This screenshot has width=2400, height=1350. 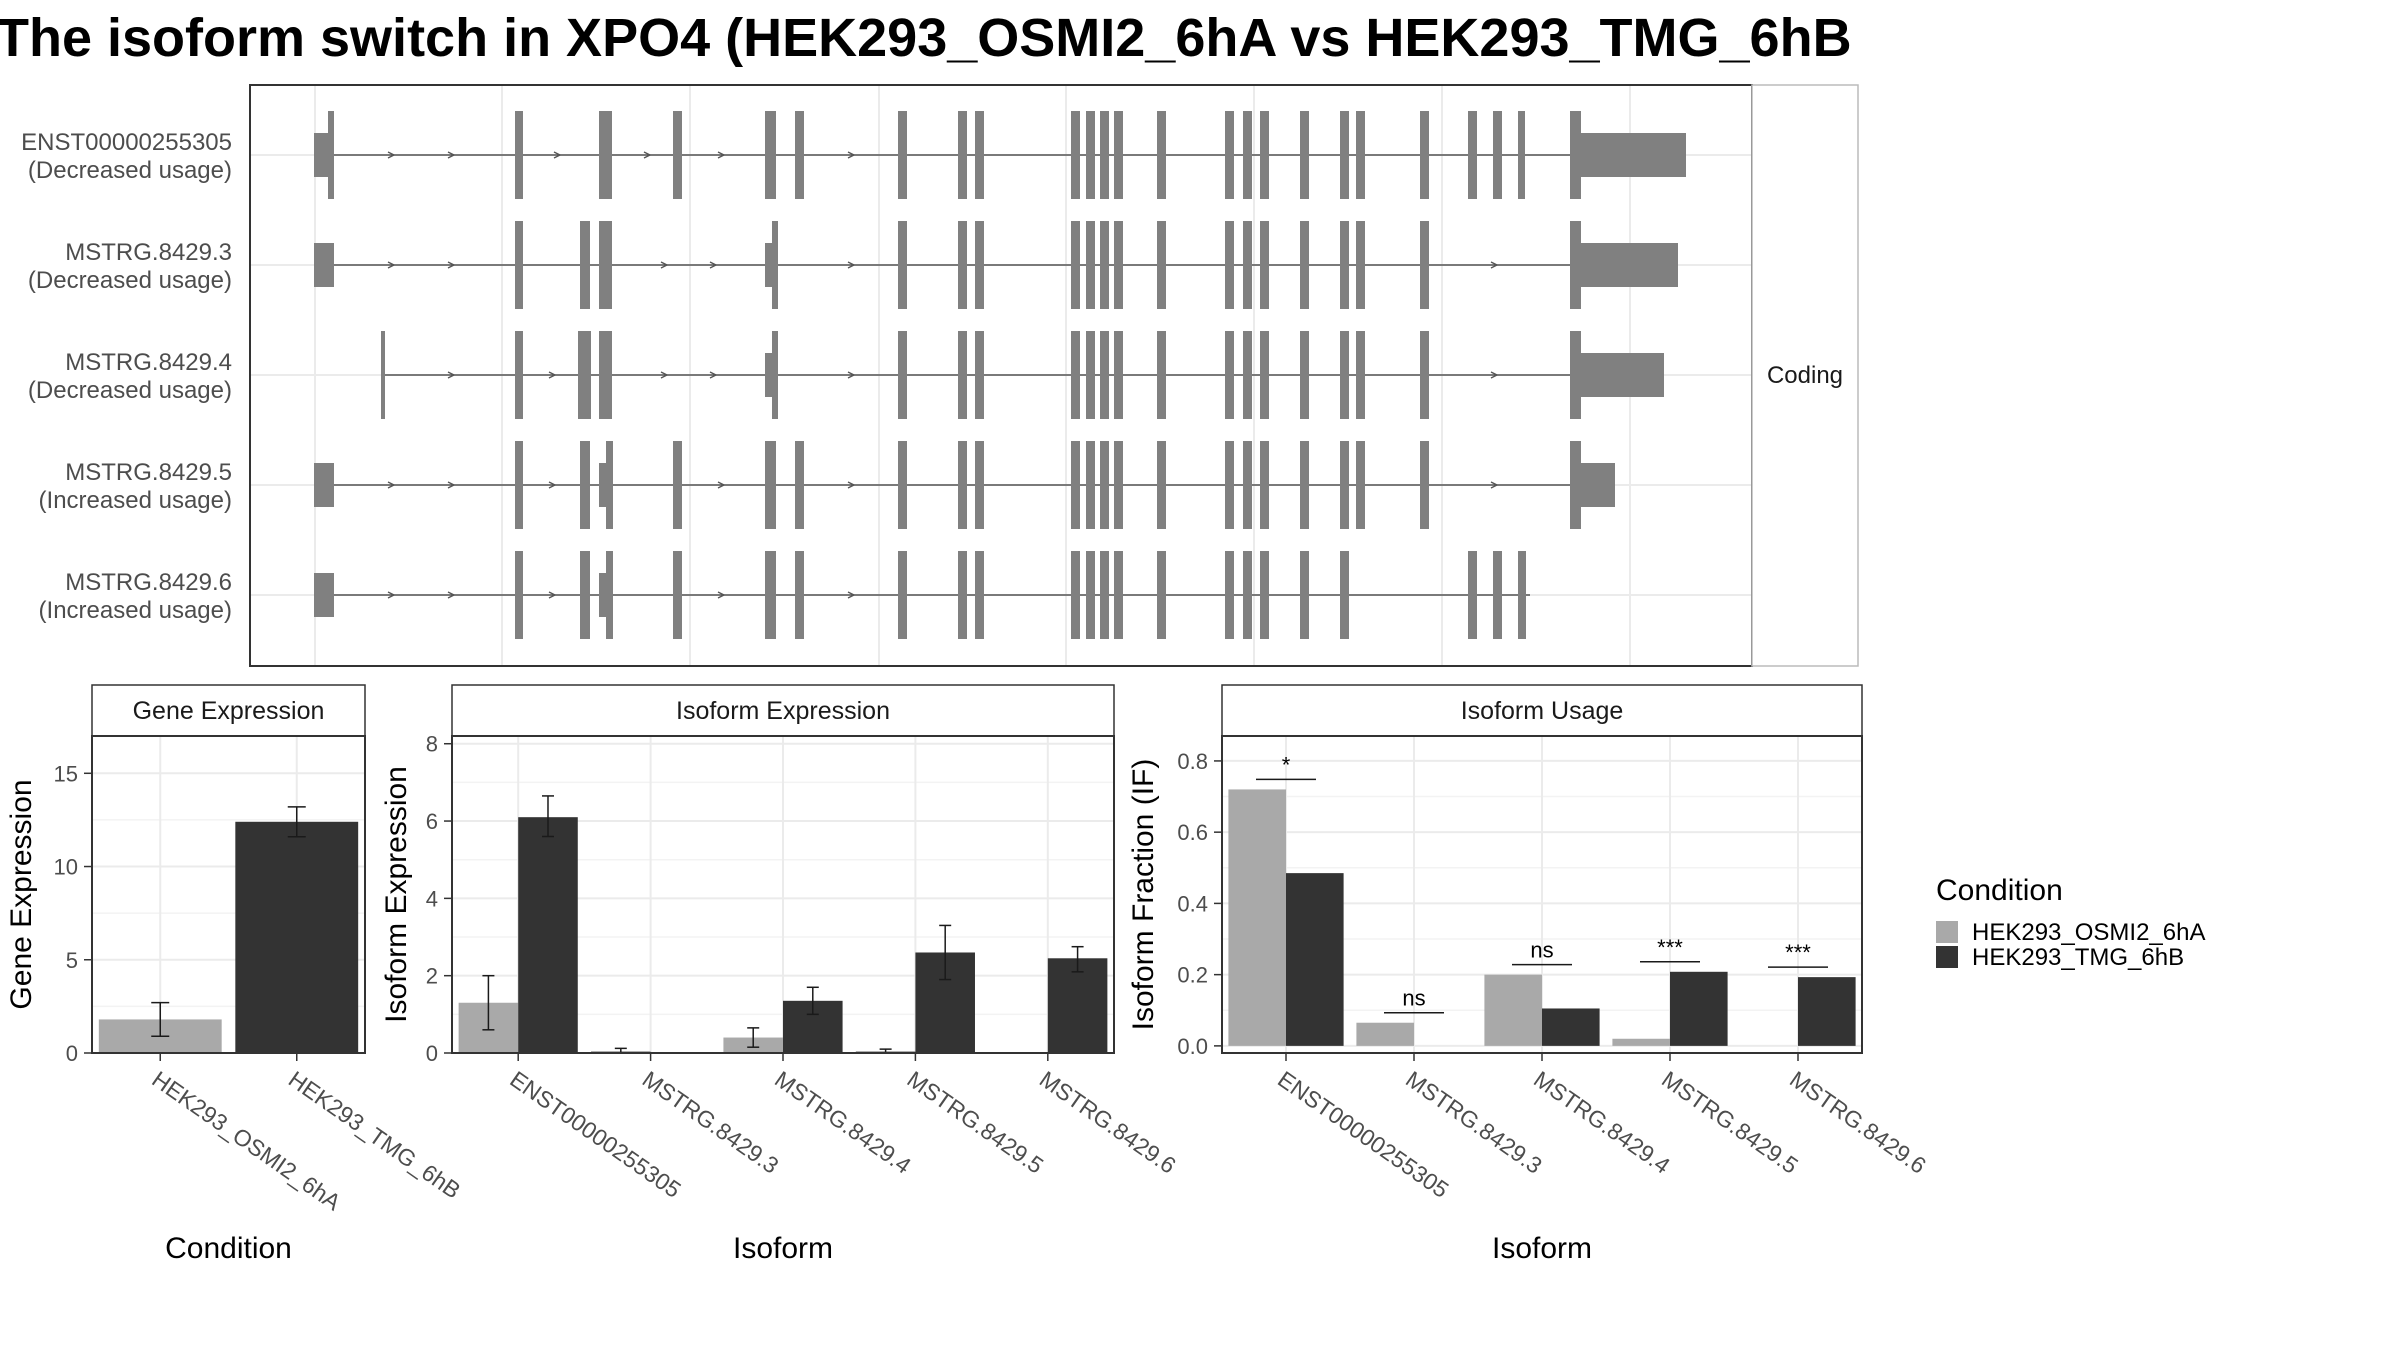 What do you see at coordinates (228, 1248) in the screenshot?
I see `x-axis-title: Condition` at bounding box center [228, 1248].